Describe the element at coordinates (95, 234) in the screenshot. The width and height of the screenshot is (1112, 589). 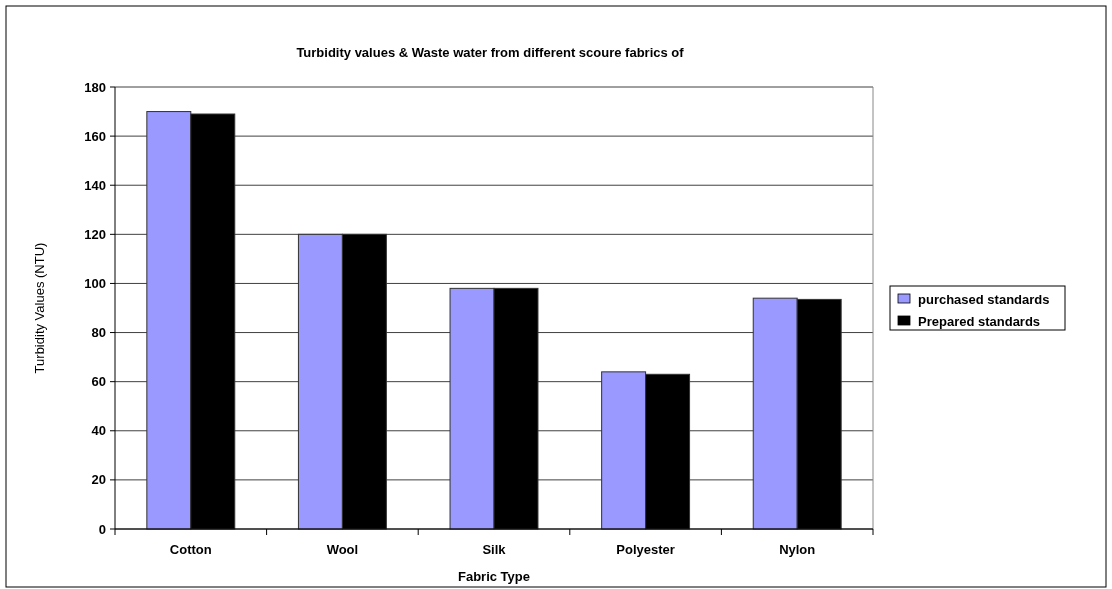
I see `y-tick-label: 120` at that location.